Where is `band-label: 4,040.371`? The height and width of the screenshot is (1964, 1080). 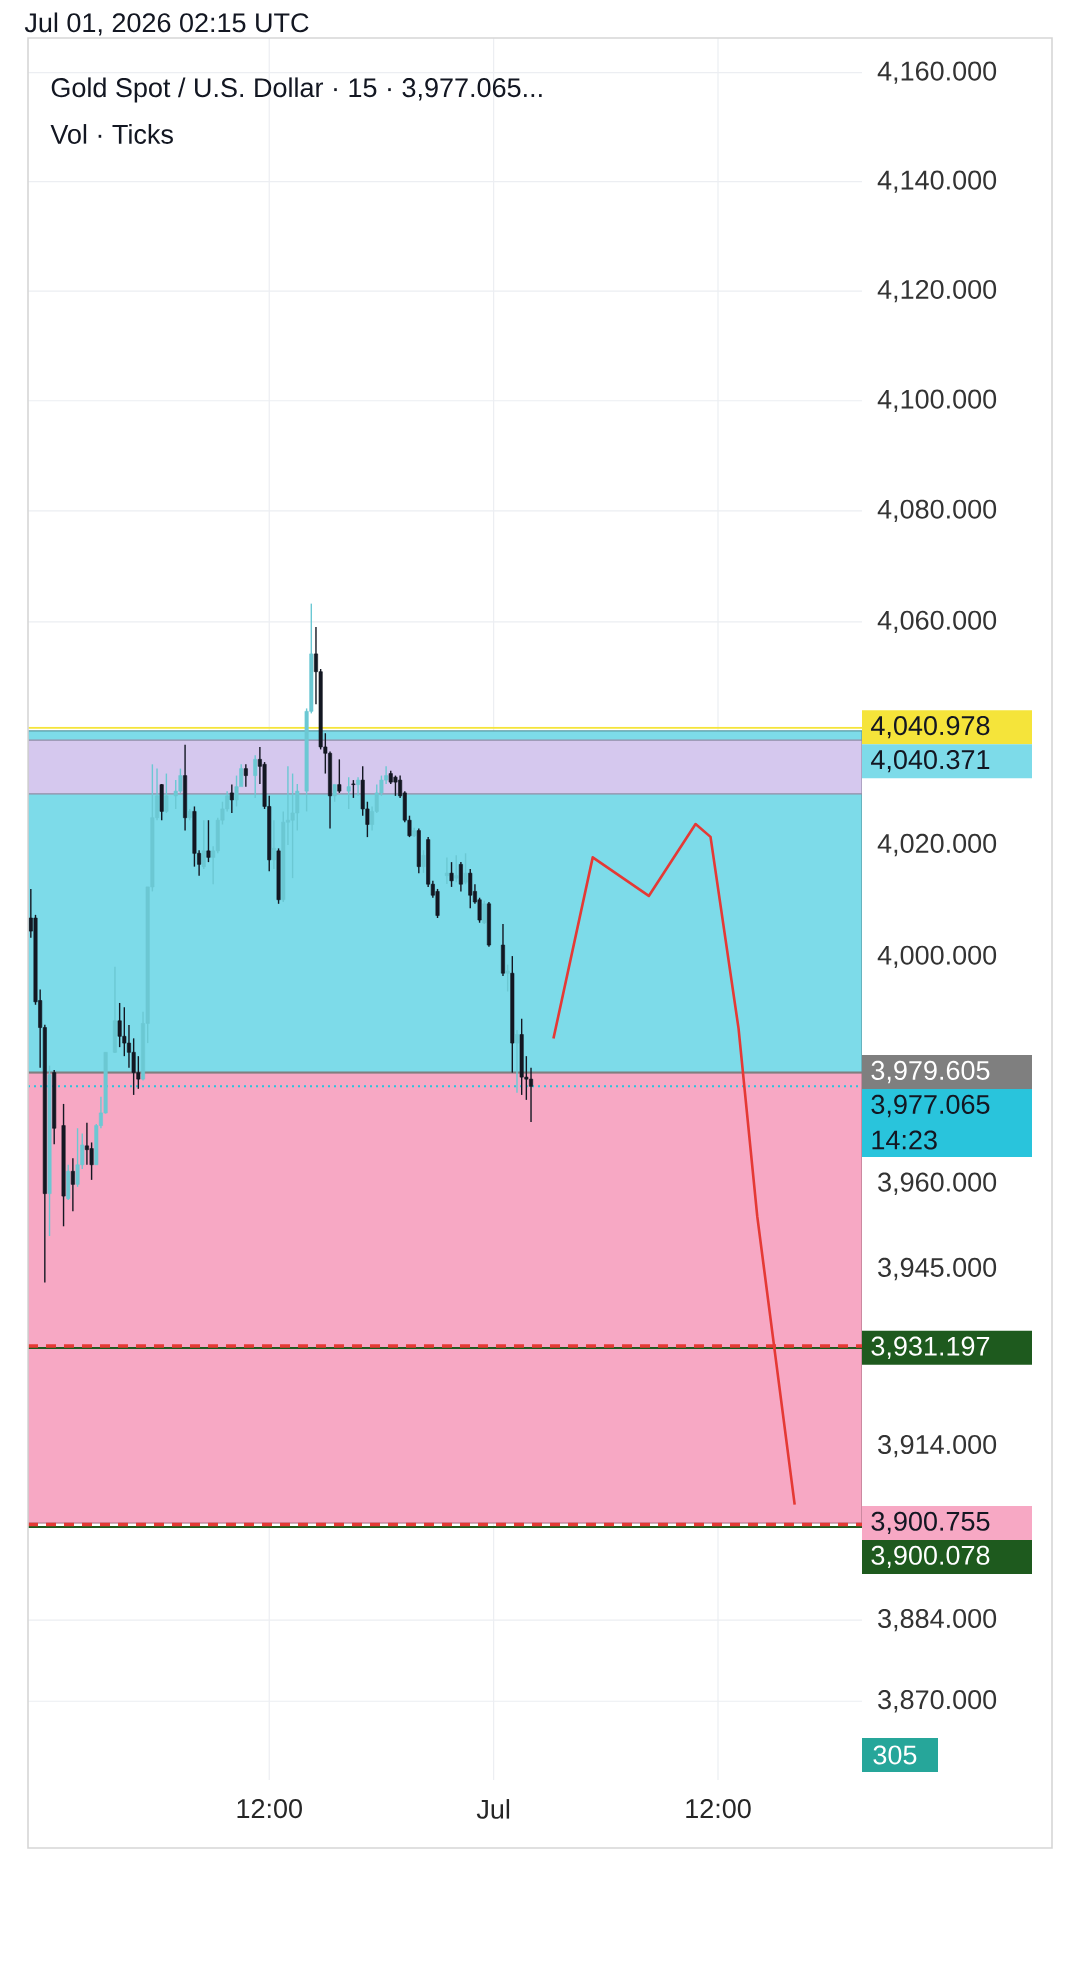
band-label: 4,040.371 is located at coordinates (930, 761).